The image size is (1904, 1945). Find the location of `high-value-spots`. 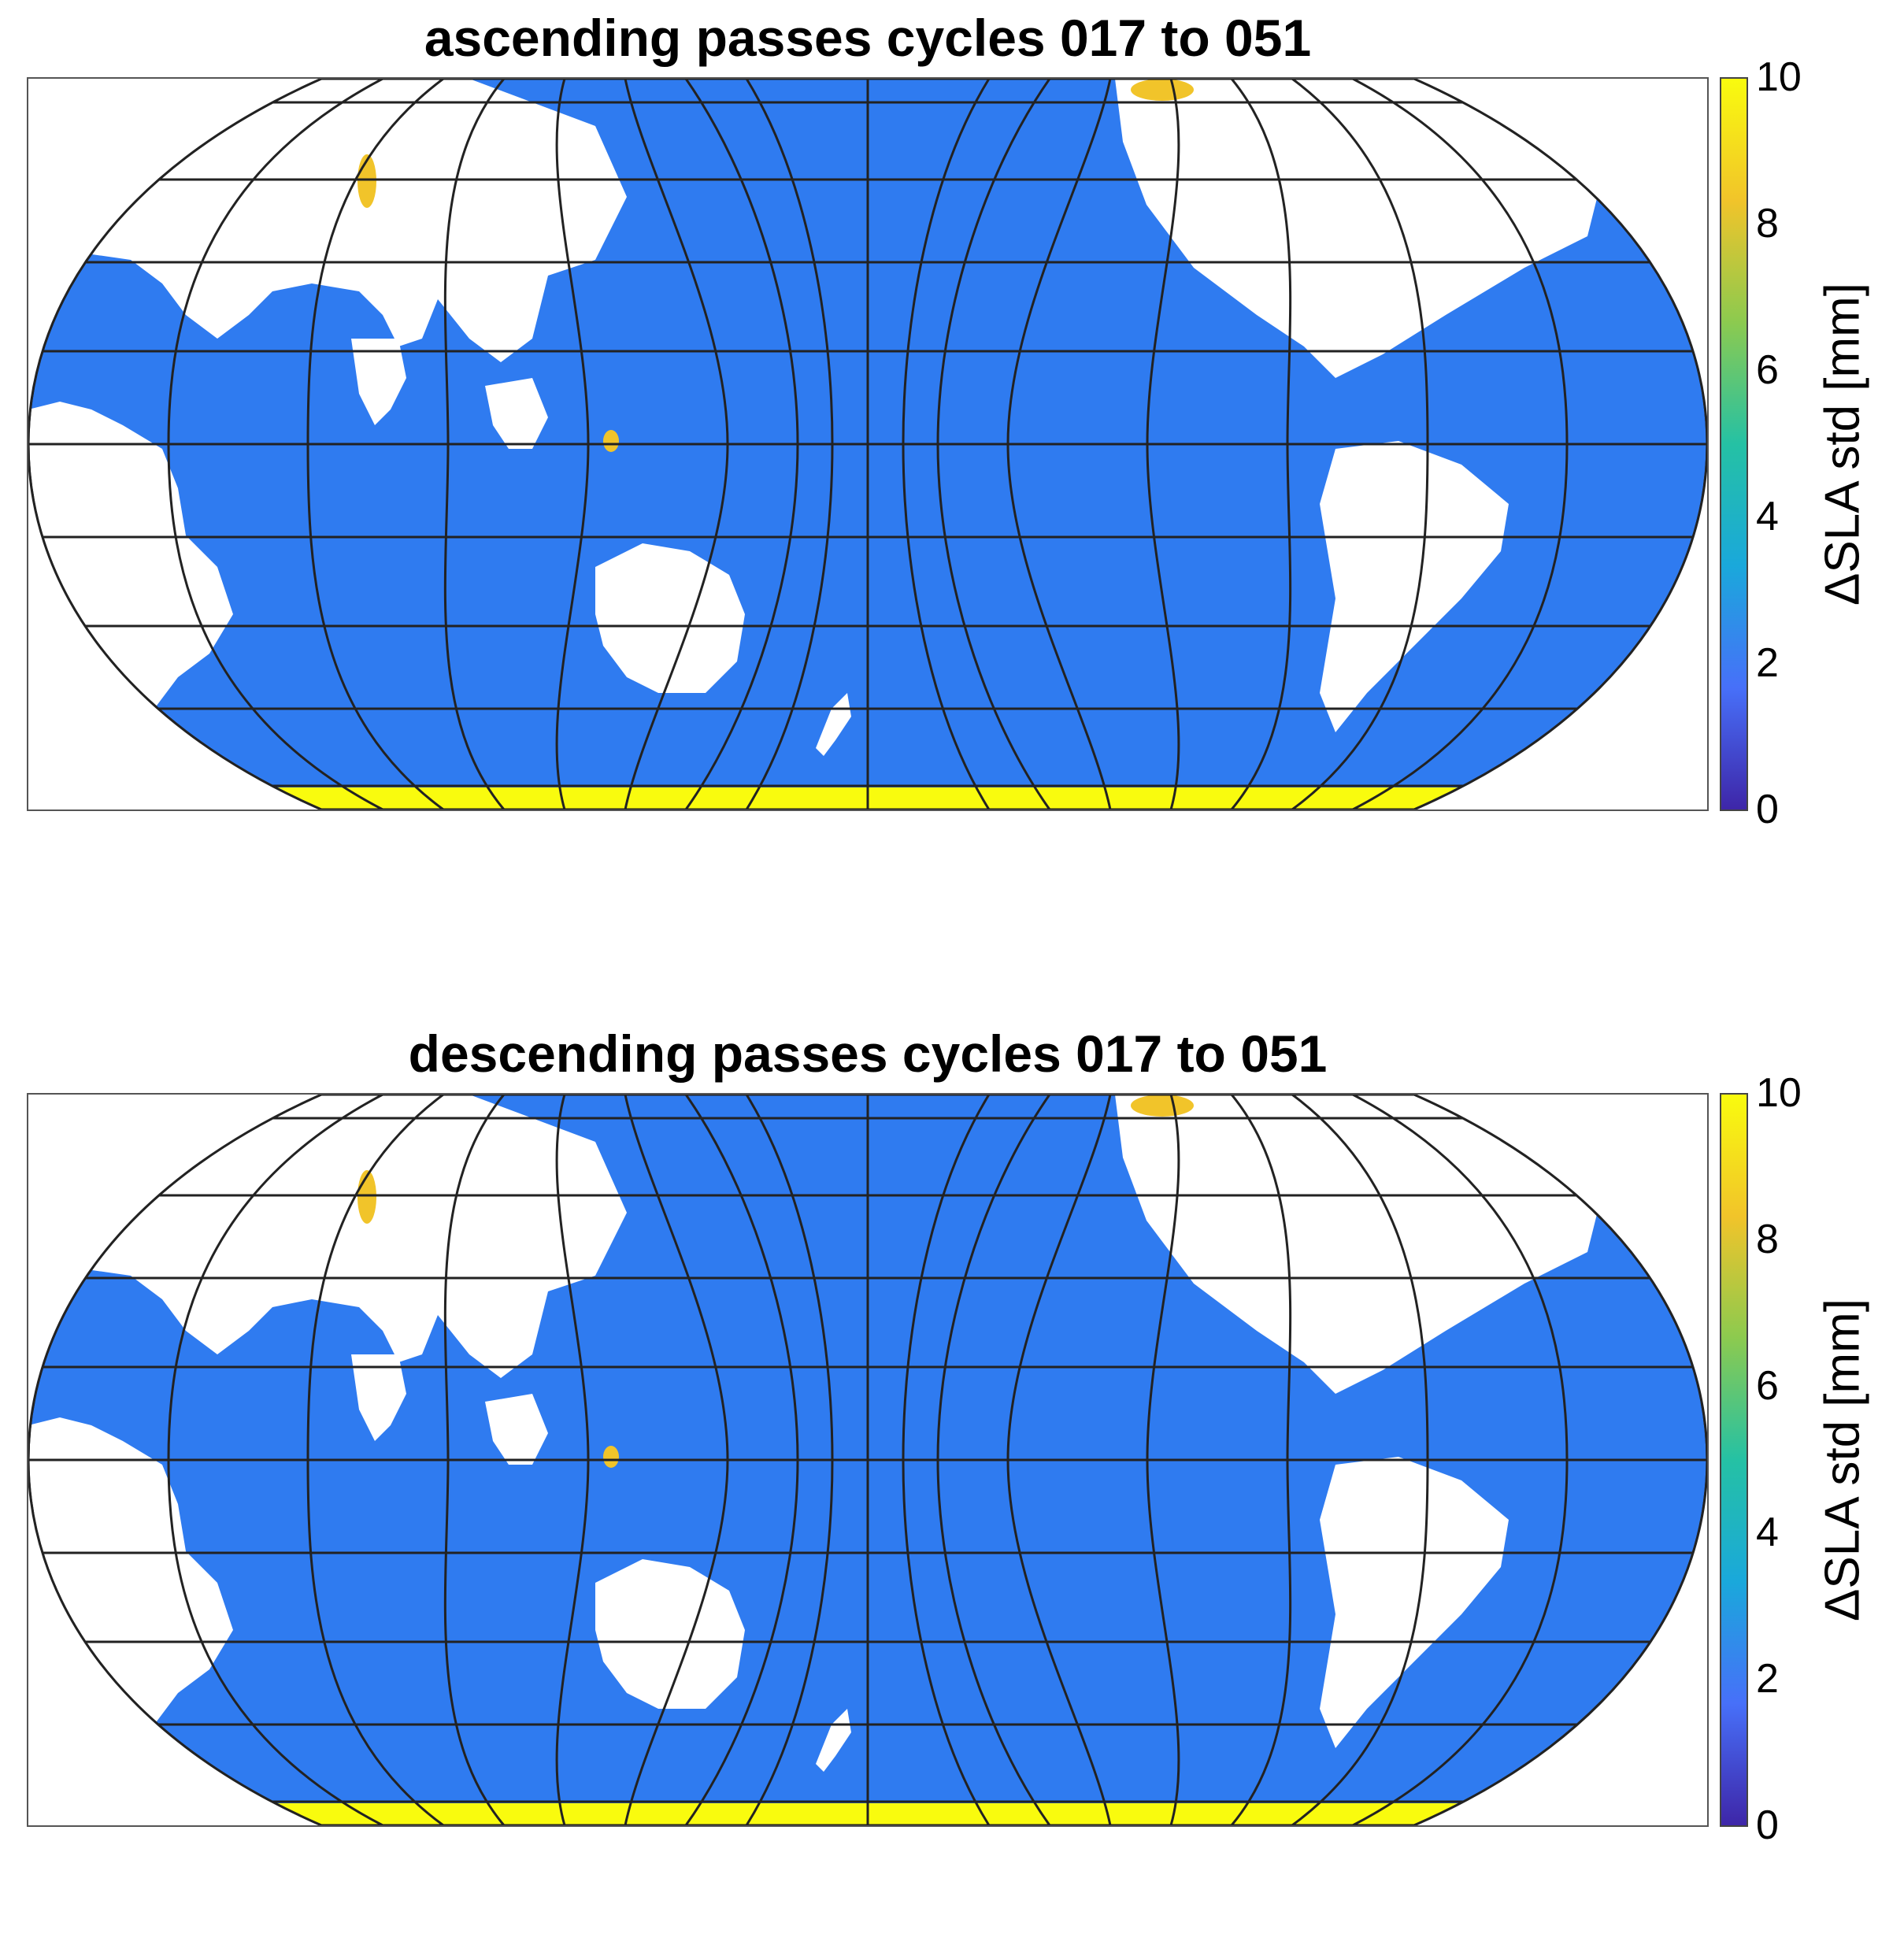

high-value-spots is located at coordinates (775, 1281).